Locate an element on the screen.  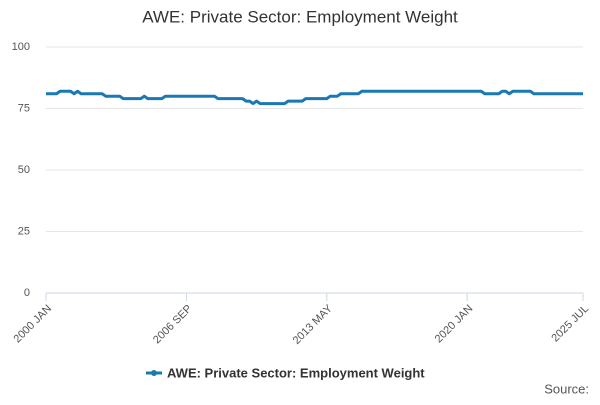
legend-label: AWE: Private Sector: Employment Weight is located at coordinates (296, 372).